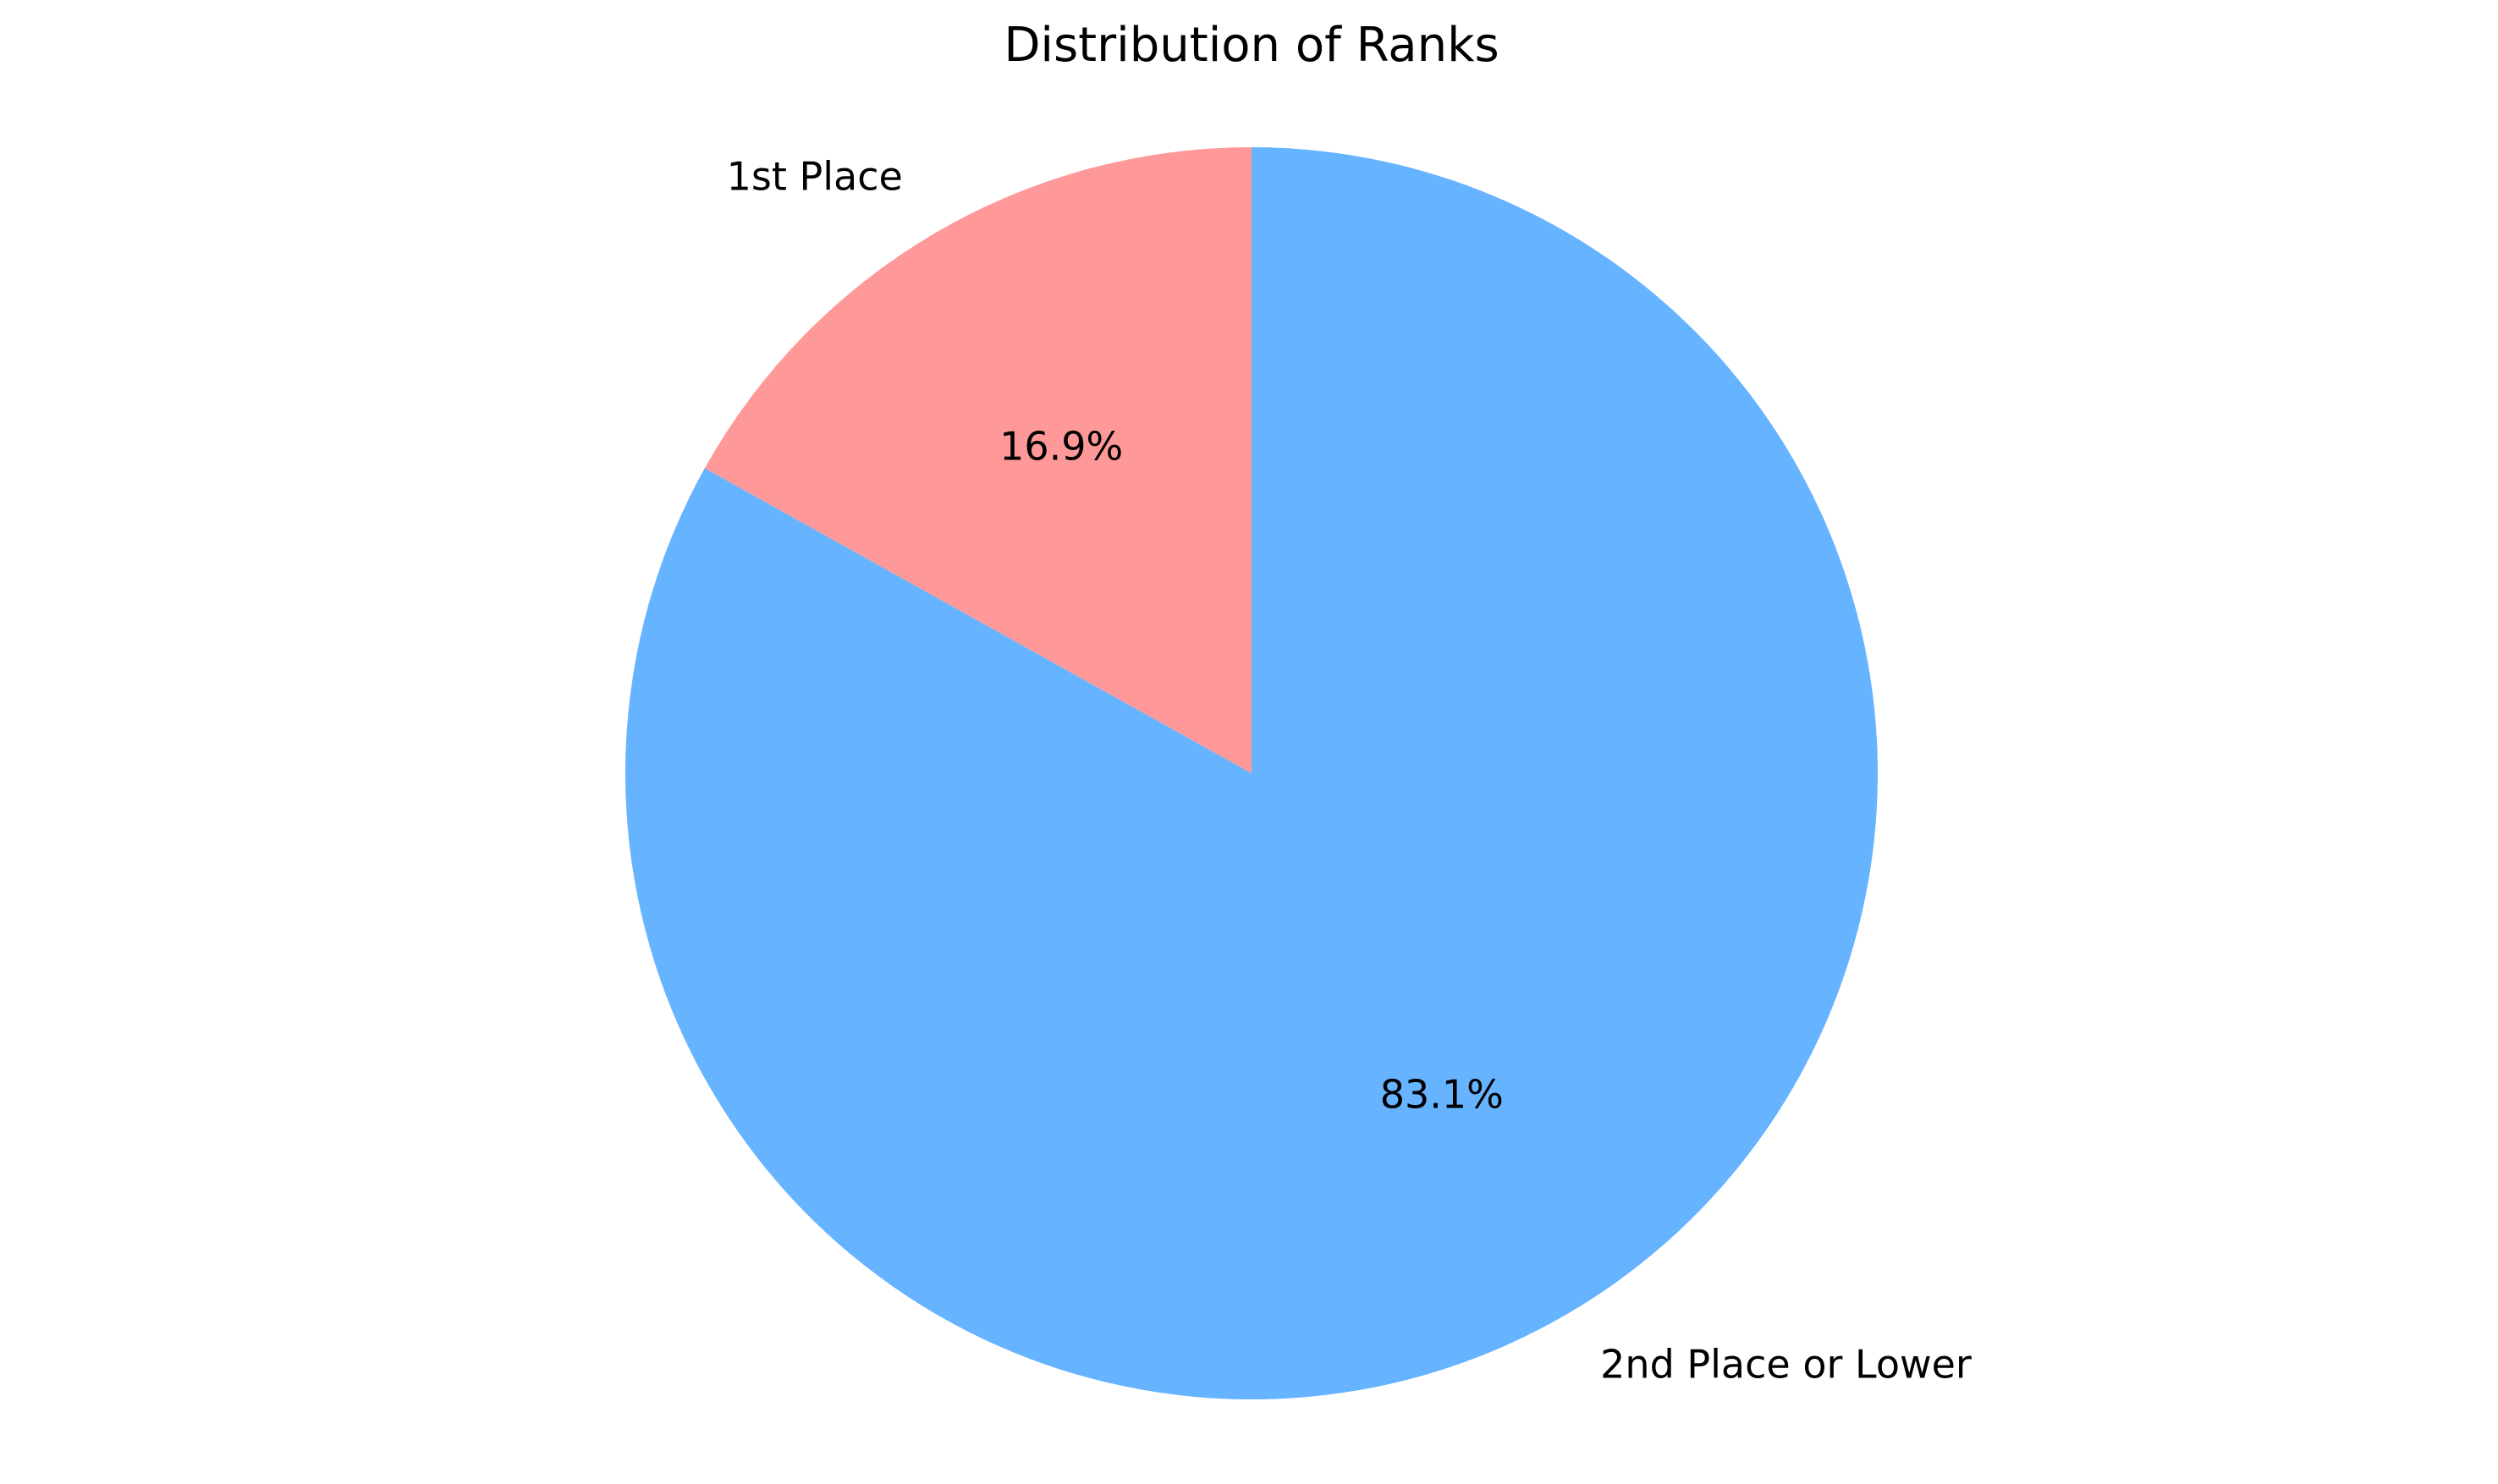 The image size is (2498, 1484). Describe the element at coordinates (1252, 45) in the screenshot. I see `chart-title: Distribution of Ranks` at that location.